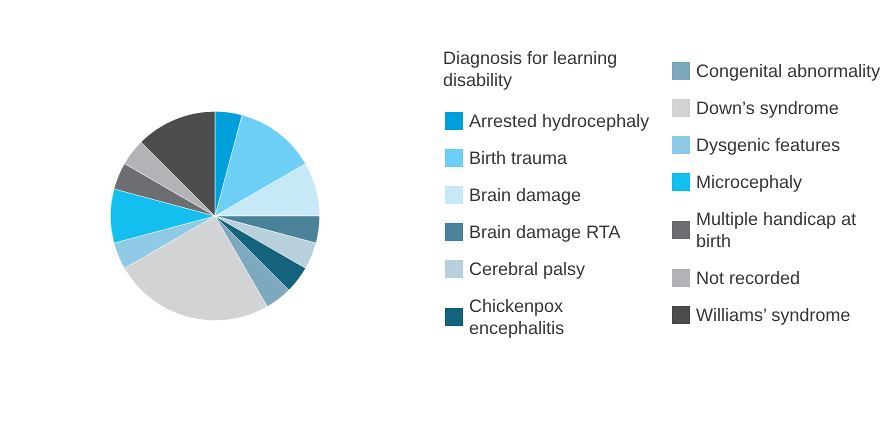 The width and height of the screenshot is (893, 427). What do you see at coordinates (527, 269) in the screenshot?
I see `legend-label: Cerebral palsy` at bounding box center [527, 269].